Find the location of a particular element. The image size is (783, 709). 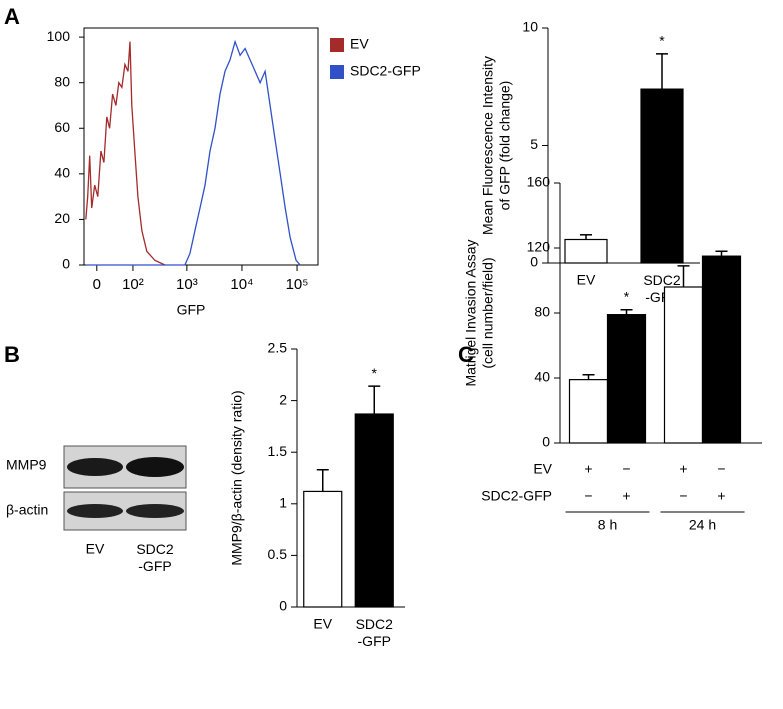

legend-label: EV is located at coordinates (359, 44).